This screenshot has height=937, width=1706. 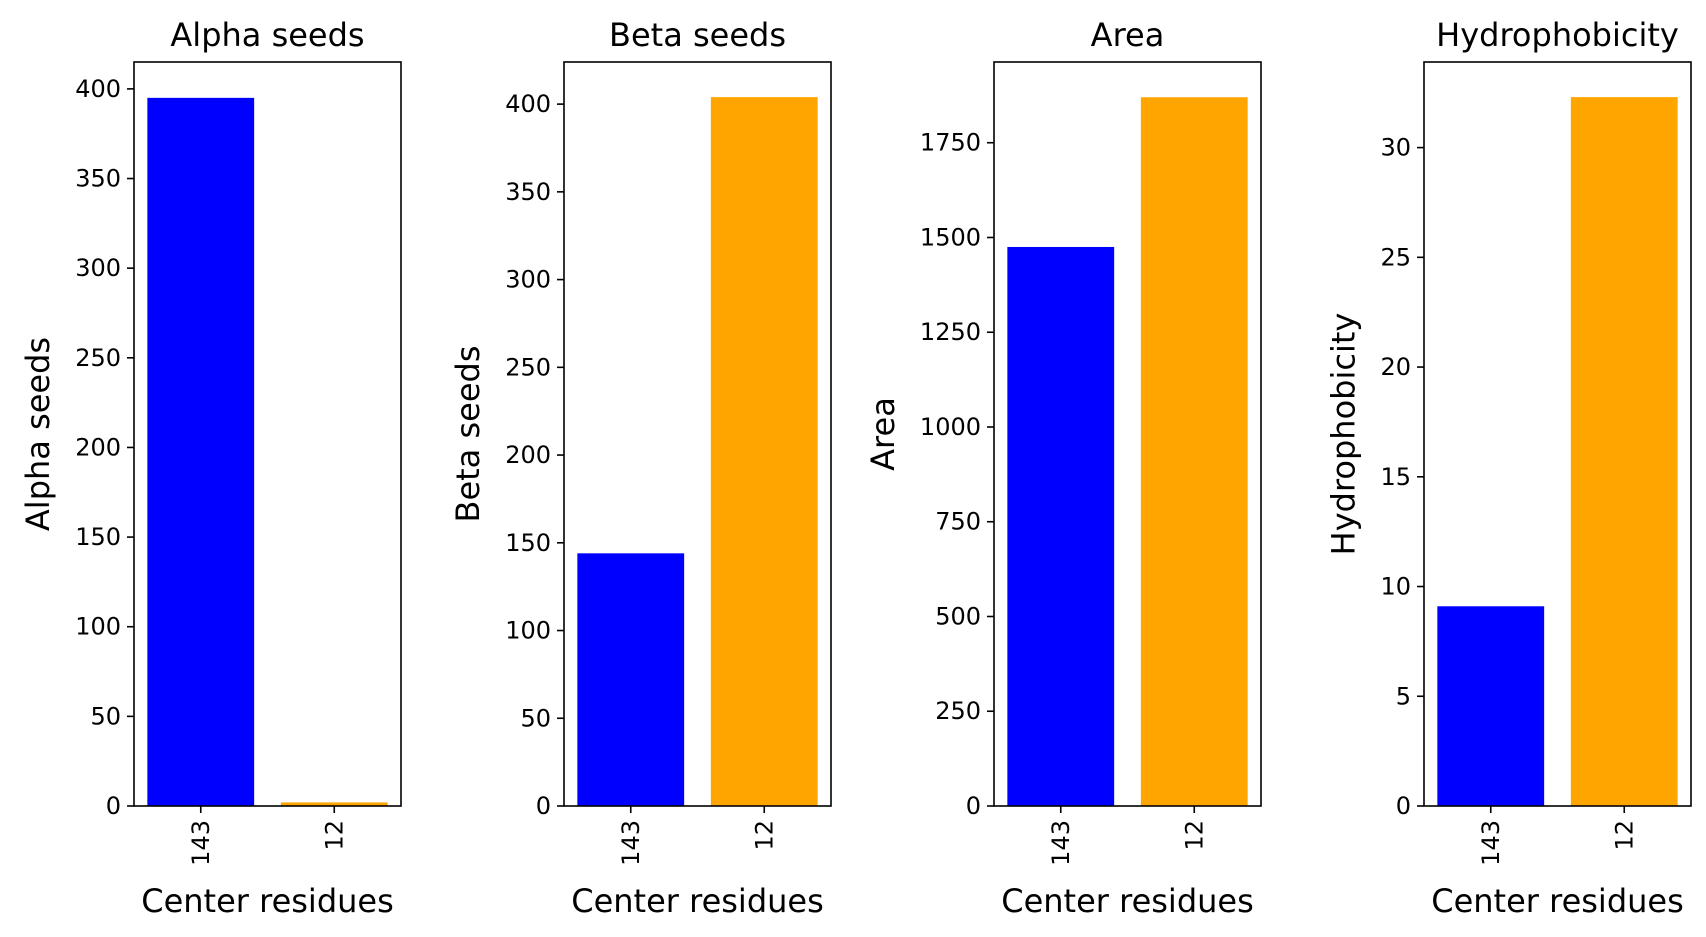 What do you see at coordinates (950, 332) in the screenshot?
I see `y-tick-label: 1250` at bounding box center [950, 332].